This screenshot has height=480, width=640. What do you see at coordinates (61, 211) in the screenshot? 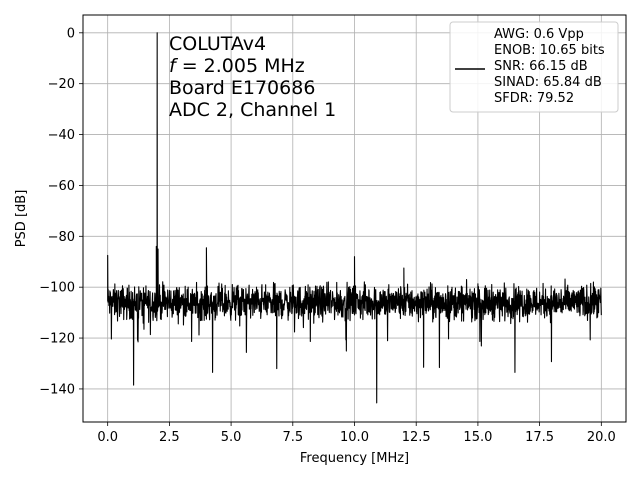
I see `y-axis: 0 −20 −40 −60 −80 −100 −120 −140` at bounding box center [61, 211].